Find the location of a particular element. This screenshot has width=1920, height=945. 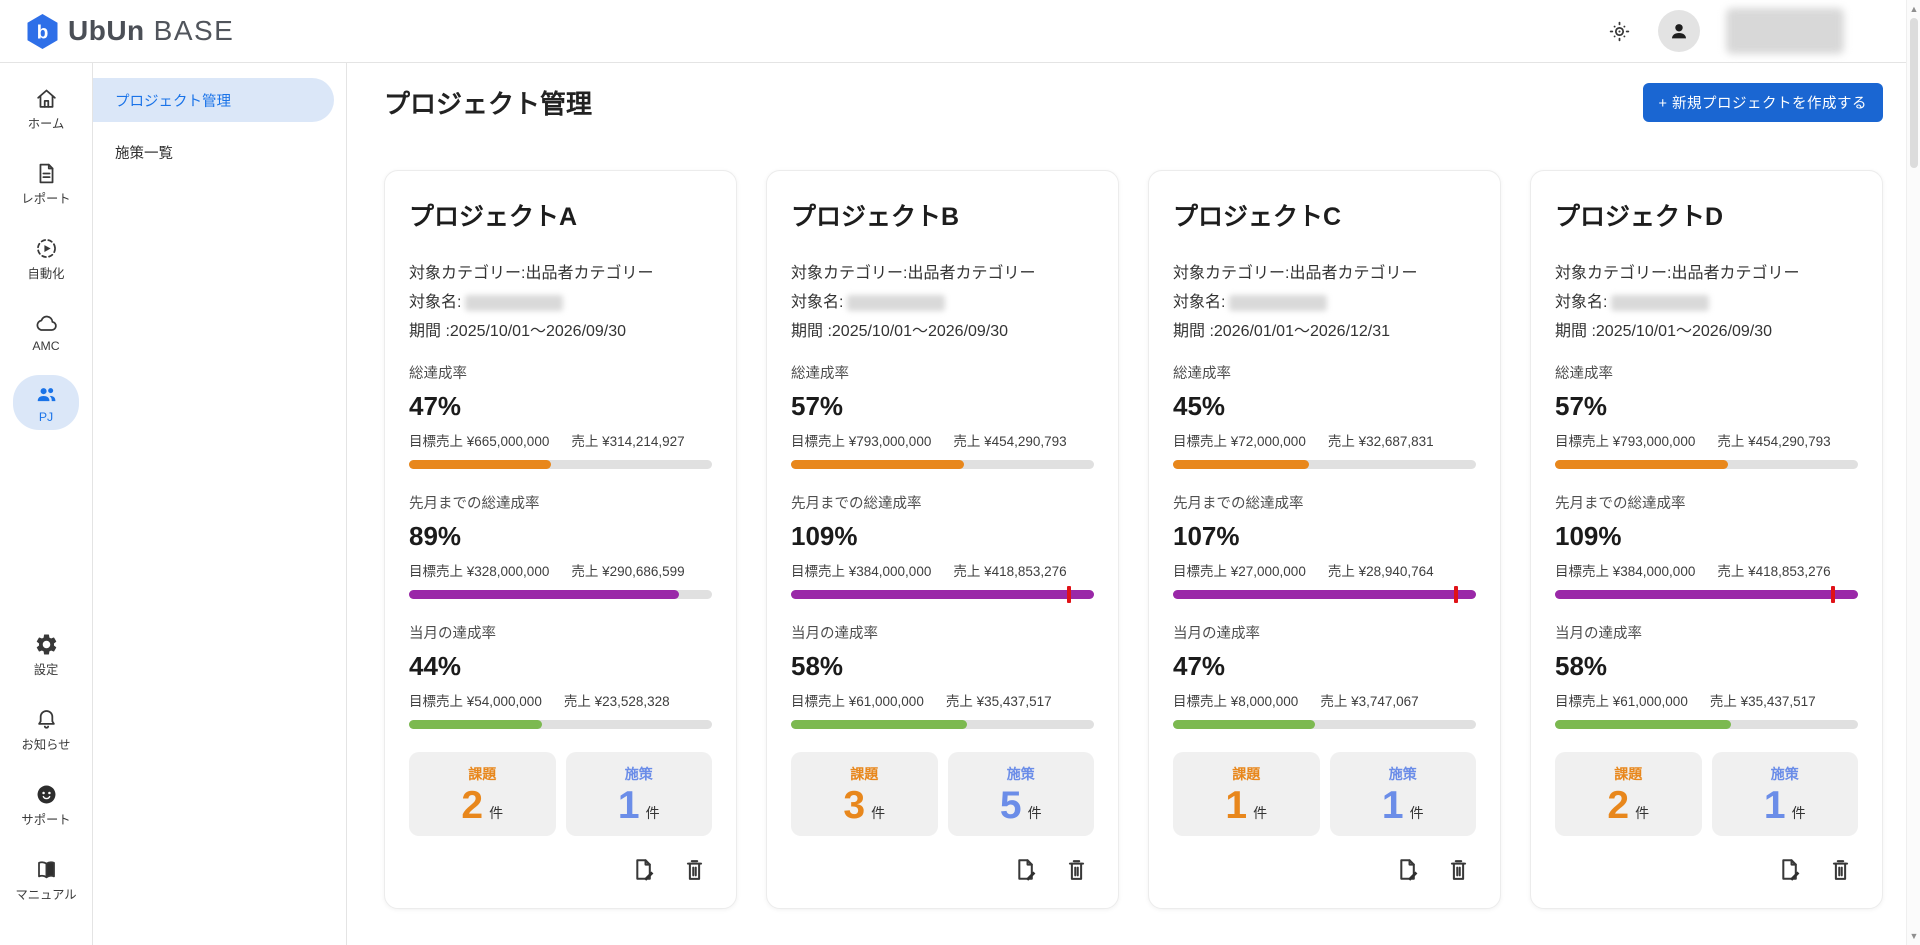

sidebar-item-support: サポート is located at coordinates (46, 804).